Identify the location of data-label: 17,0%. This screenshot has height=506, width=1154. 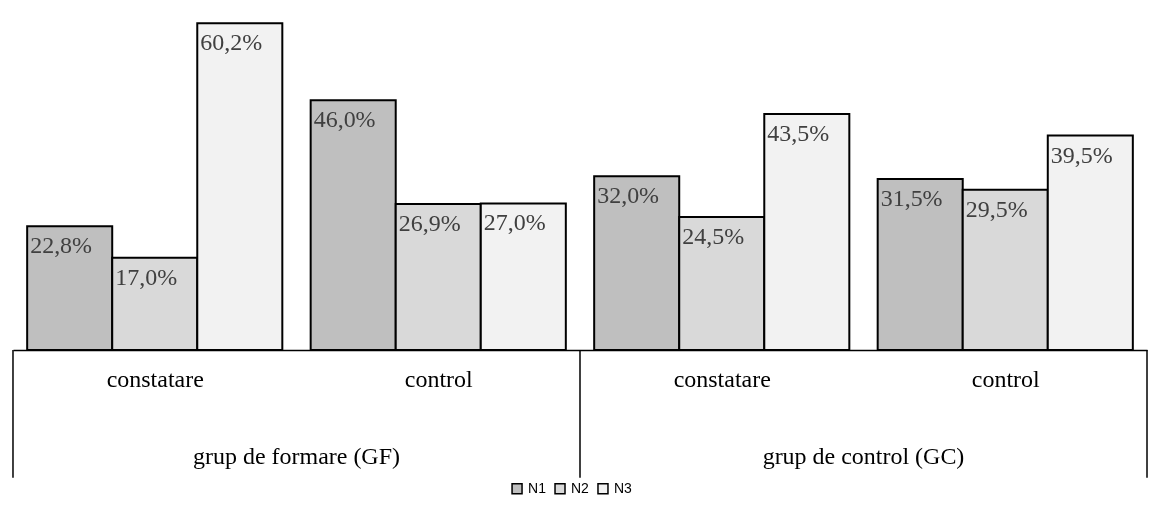
(146, 276).